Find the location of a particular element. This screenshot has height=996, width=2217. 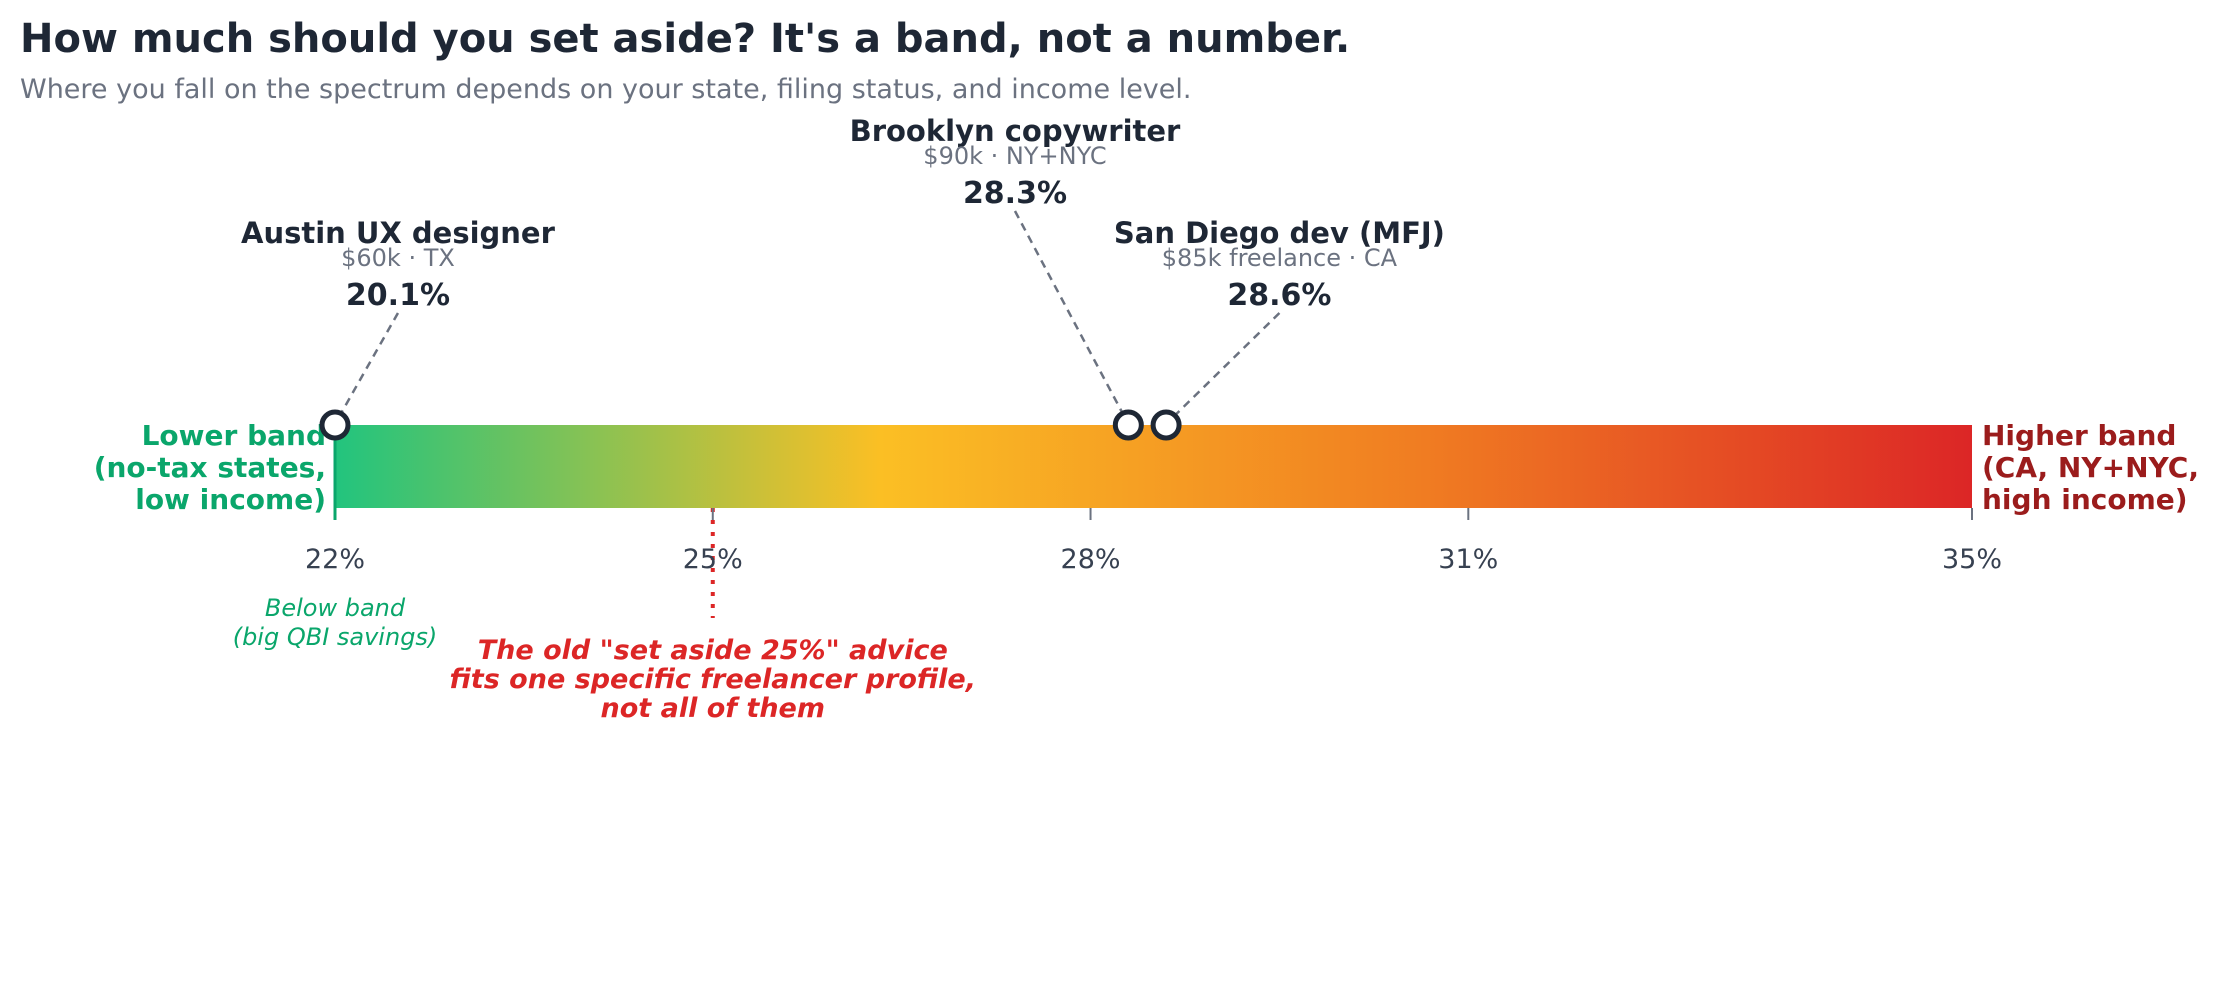

lower-band-label: Lower band is located at coordinates (234, 435).